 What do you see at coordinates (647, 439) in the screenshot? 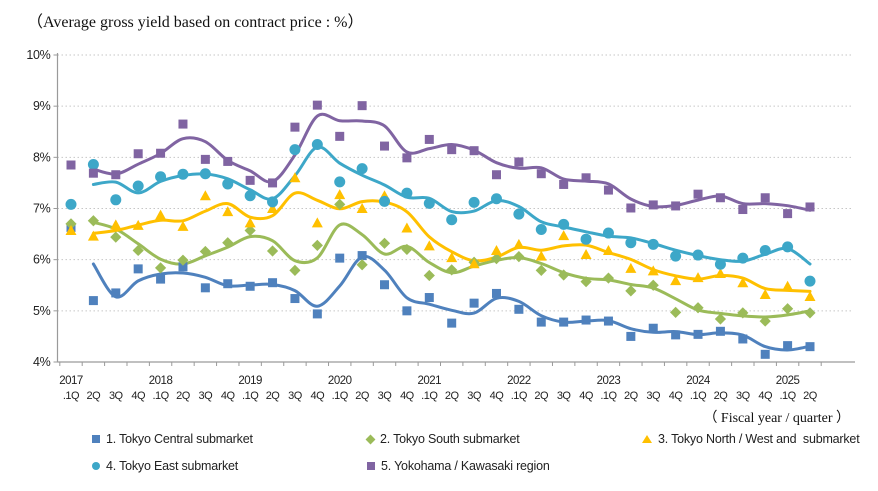
I see `legend-marker-triangle-icon` at bounding box center [647, 439].